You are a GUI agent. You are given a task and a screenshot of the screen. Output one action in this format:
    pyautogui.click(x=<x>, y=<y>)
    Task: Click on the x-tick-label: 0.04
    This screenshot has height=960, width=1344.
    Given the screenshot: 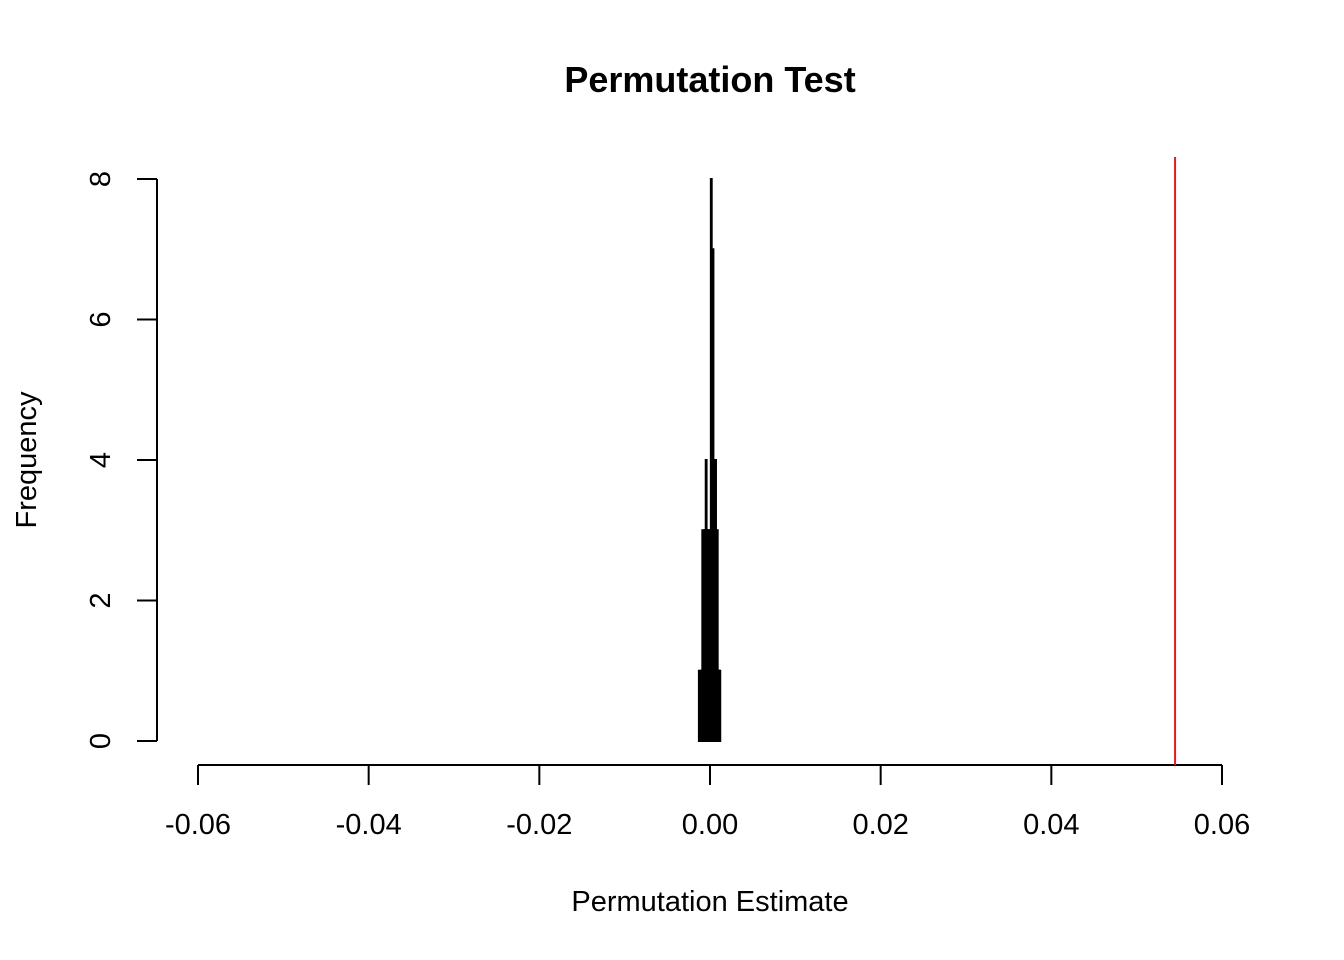 What is the action you would take?
    pyautogui.click(x=1051, y=825)
    